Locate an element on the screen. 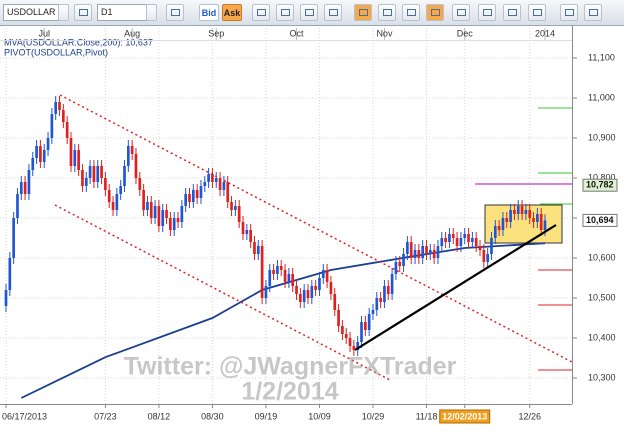 The width and height of the screenshot is (624, 432). month-label: Jul is located at coordinates (44, 33).